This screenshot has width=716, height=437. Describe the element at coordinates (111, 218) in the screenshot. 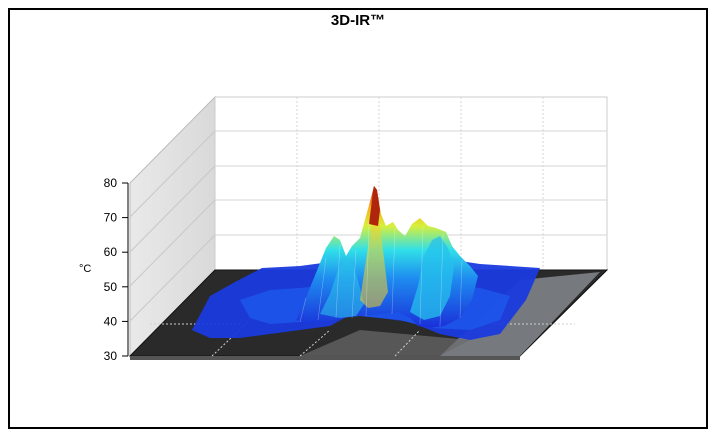

I see `z-tick-label: 70` at that location.